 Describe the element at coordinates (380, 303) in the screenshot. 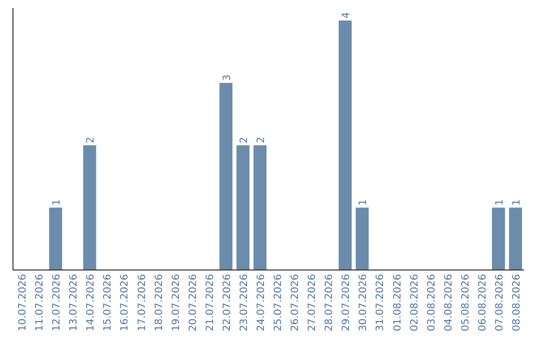

I see `x-tick-label: 31.07.2026` at that location.